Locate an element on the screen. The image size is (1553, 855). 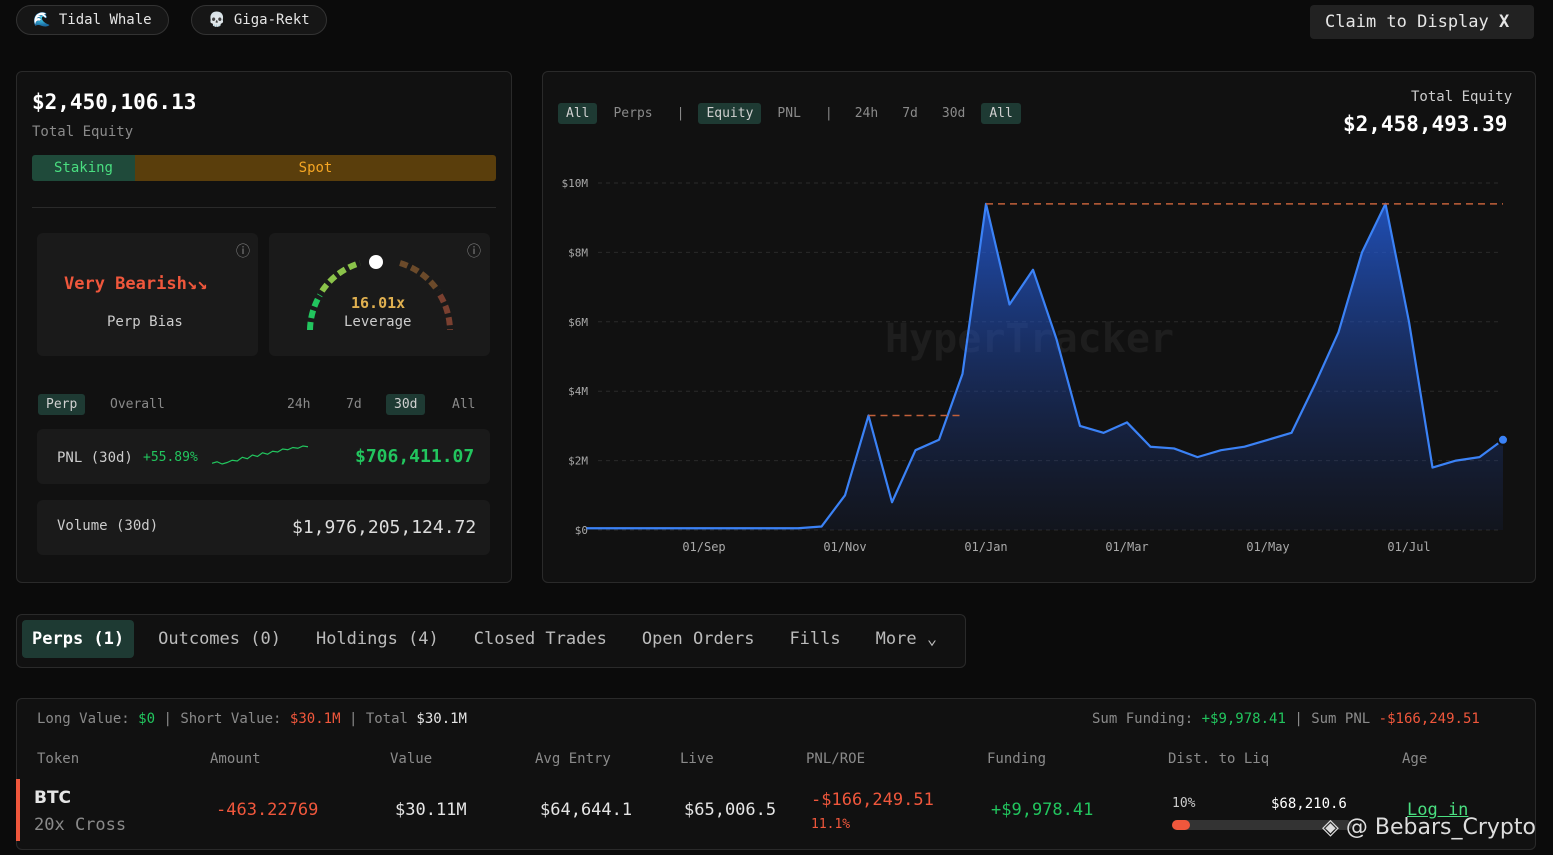
tab: Perps (1) is located at coordinates (78, 639).